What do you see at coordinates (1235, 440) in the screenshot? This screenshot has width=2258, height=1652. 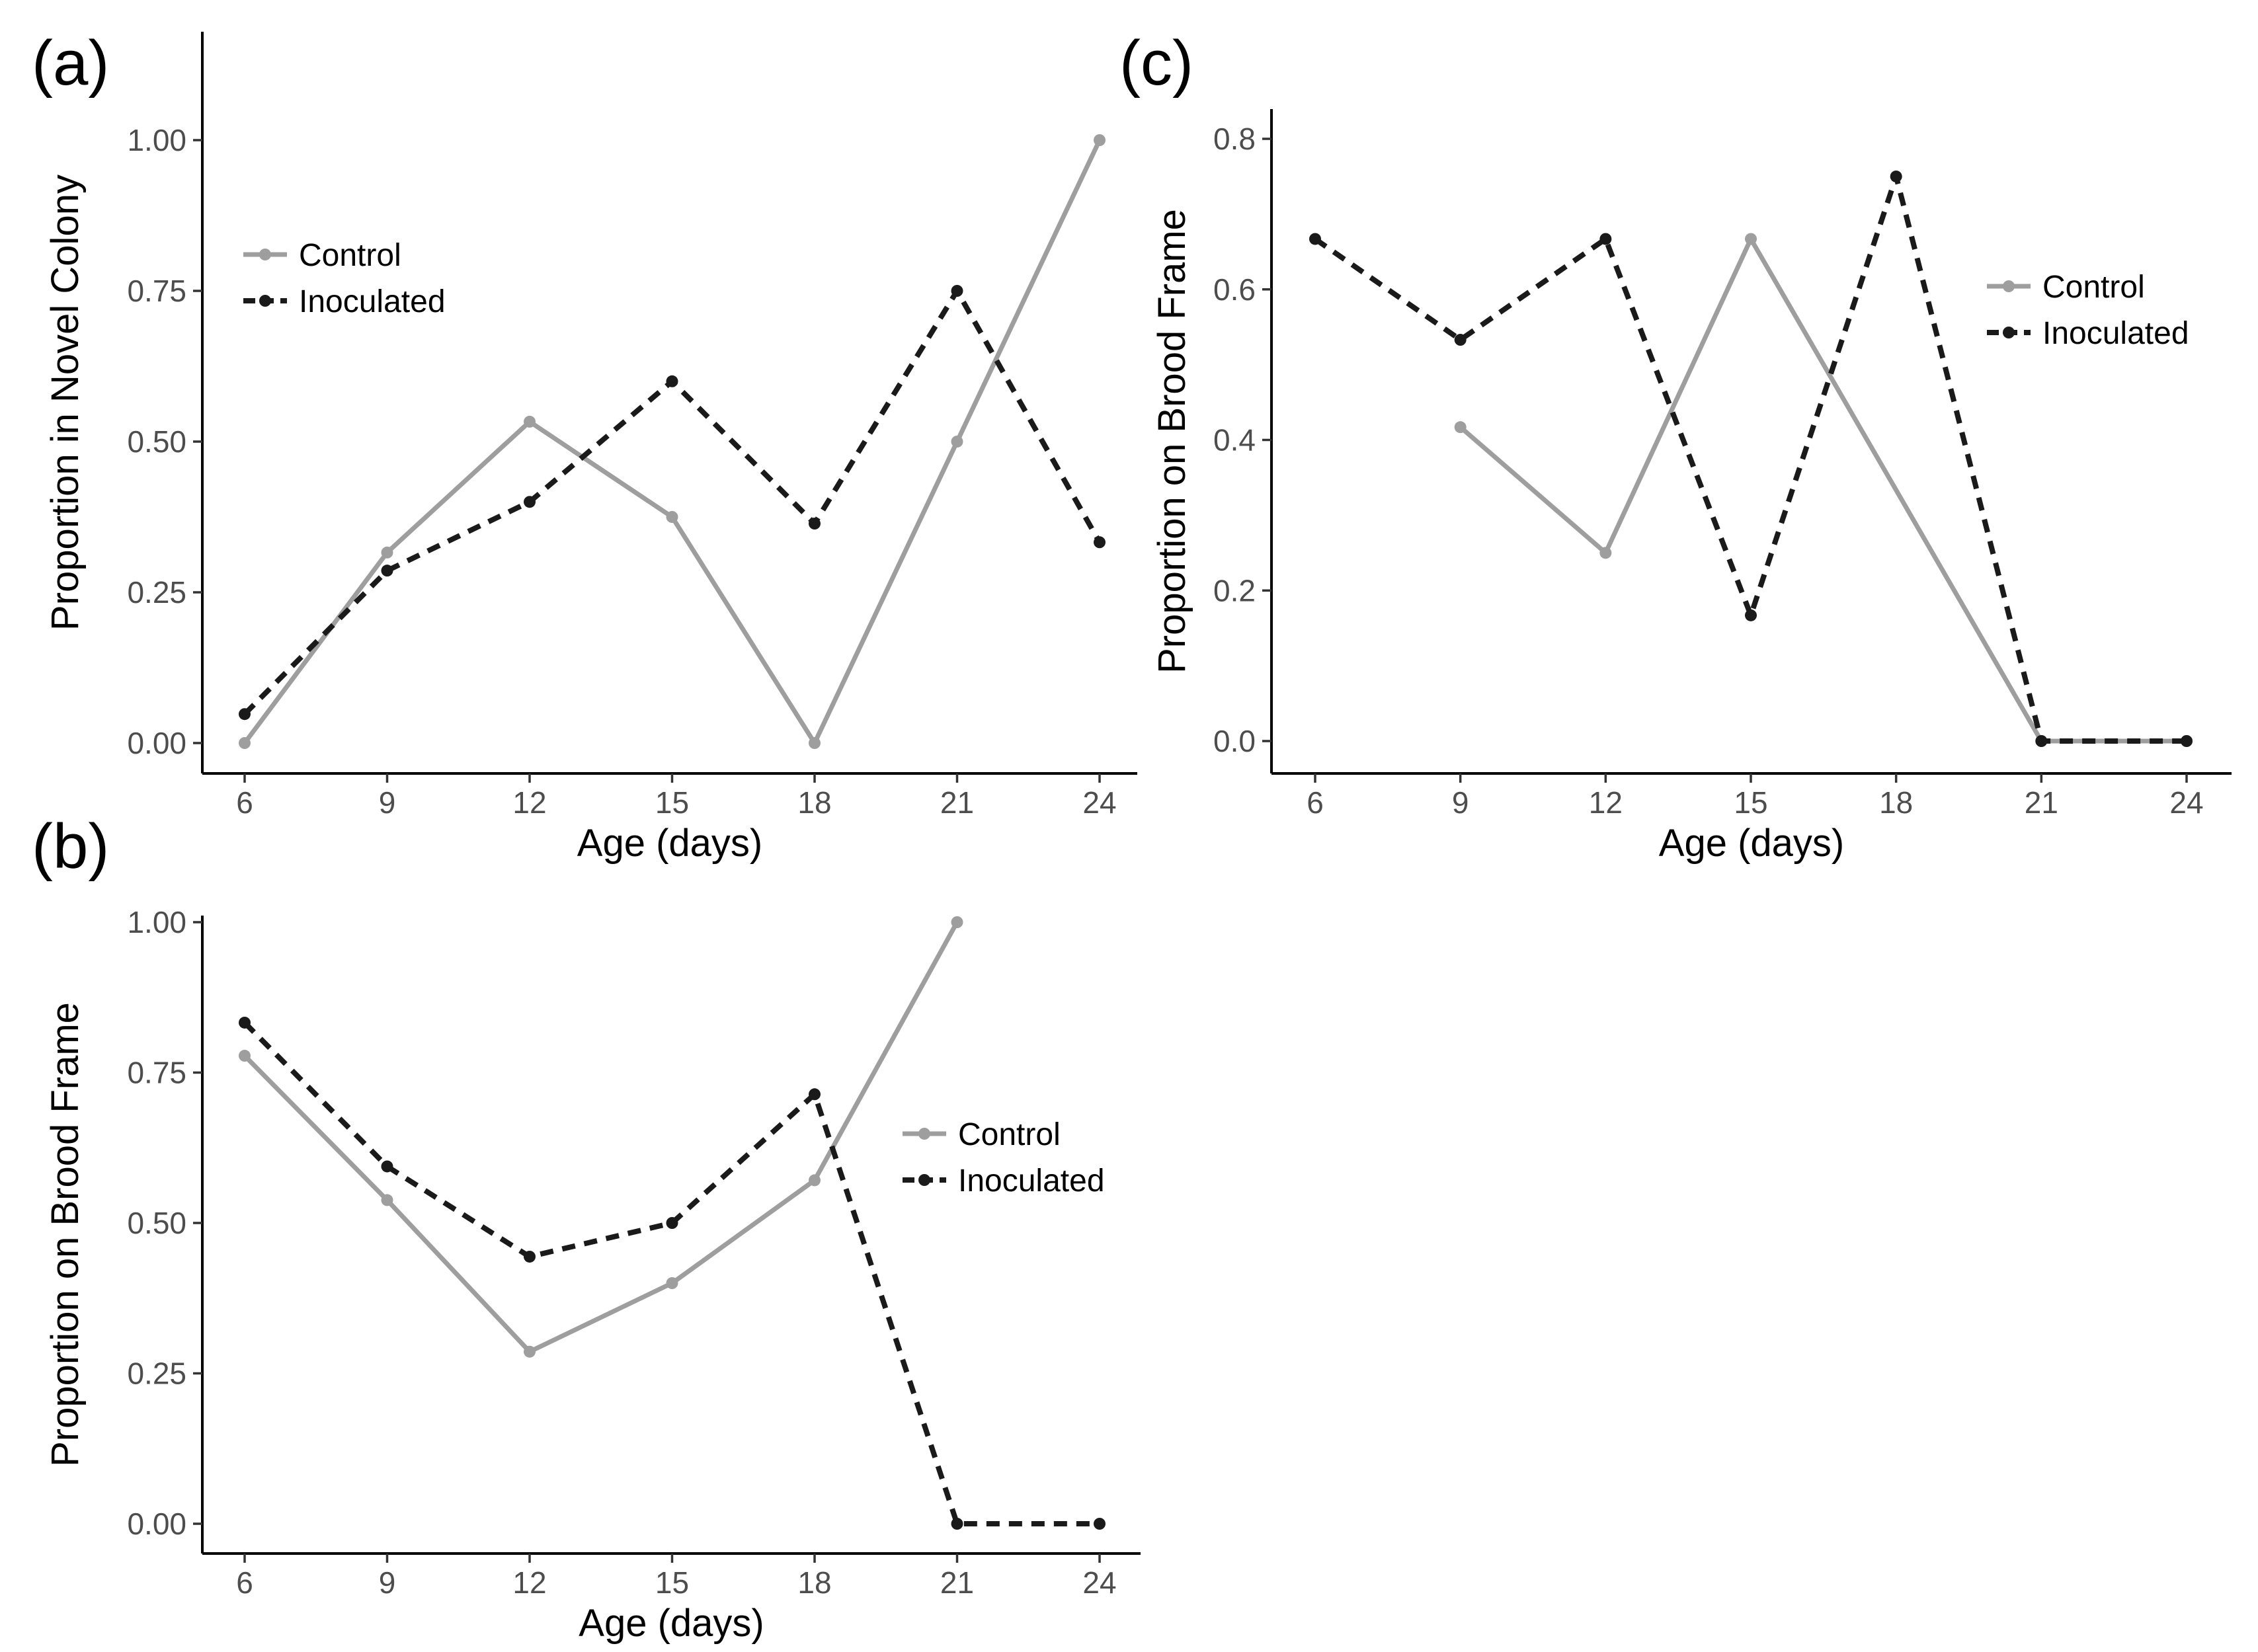 I see `y-tick-label: 0.4` at bounding box center [1235, 440].